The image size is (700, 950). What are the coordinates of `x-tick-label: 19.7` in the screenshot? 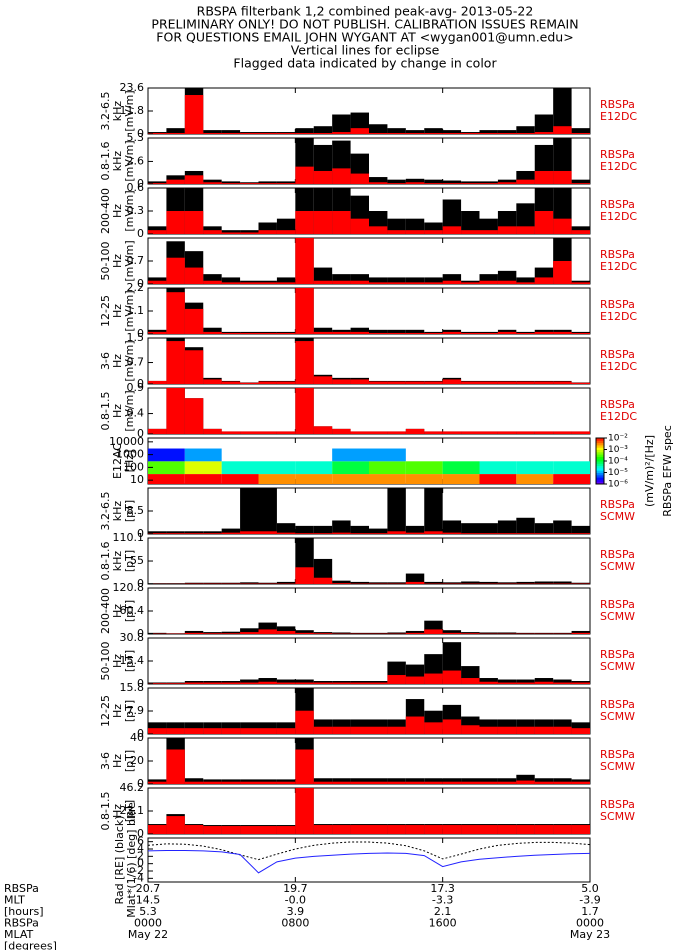 It's located at (295, 888).